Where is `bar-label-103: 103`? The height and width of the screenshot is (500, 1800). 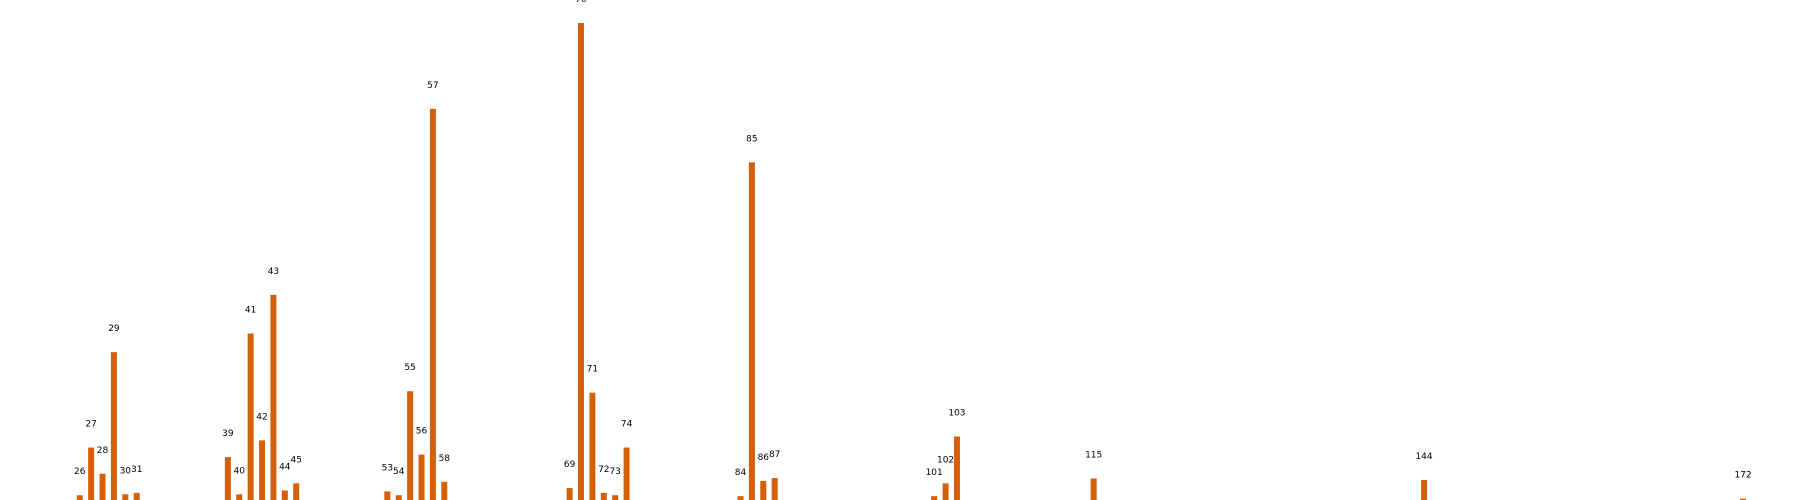
bar-label-103: 103 is located at coordinates (956, 414).